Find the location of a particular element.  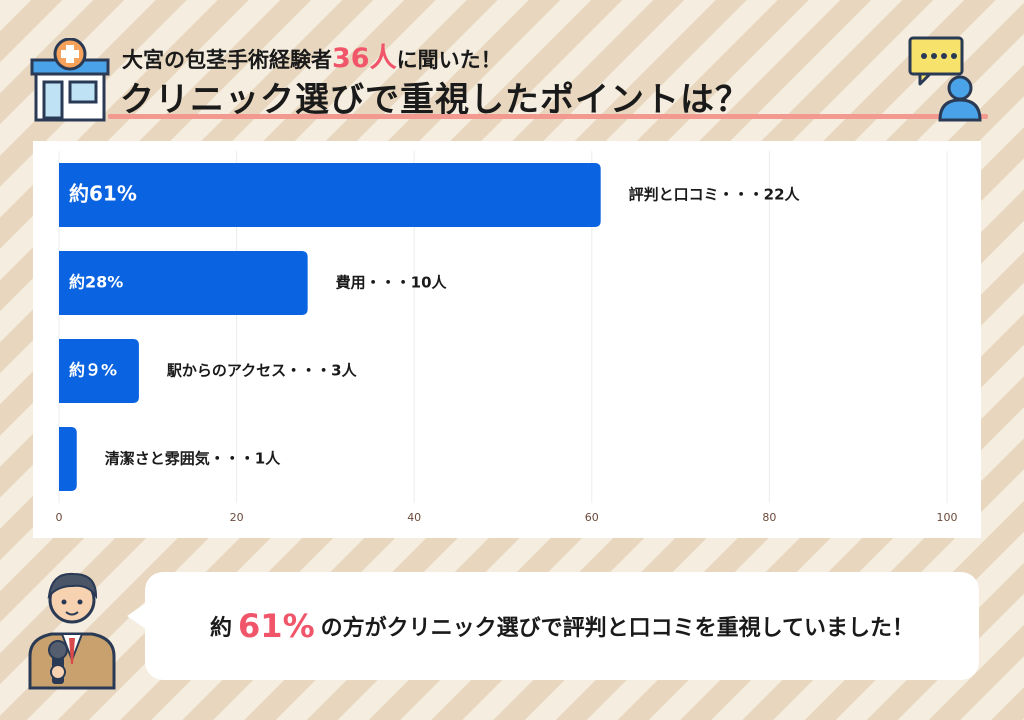

bar-value-label: 約28% is located at coordinates (96, 282).